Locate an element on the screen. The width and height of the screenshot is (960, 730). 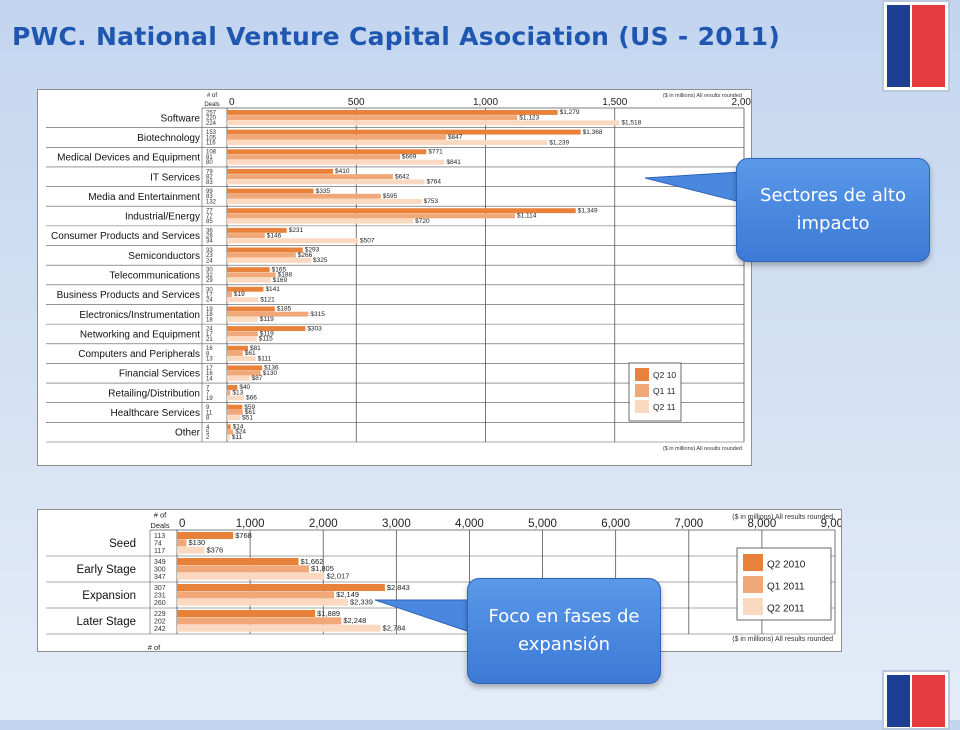
deals-count: 16 is located at coordinates (209, 374).